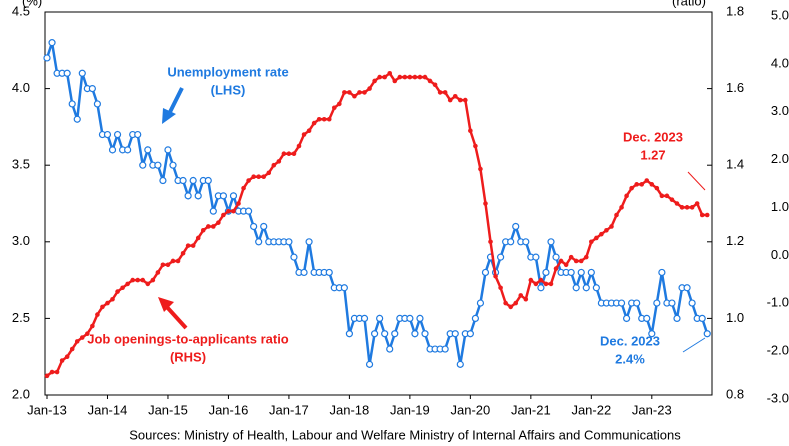 This screenshot has height=446, width=789. I want to click on y2-tick-label: 1.6, so click(735, 87).